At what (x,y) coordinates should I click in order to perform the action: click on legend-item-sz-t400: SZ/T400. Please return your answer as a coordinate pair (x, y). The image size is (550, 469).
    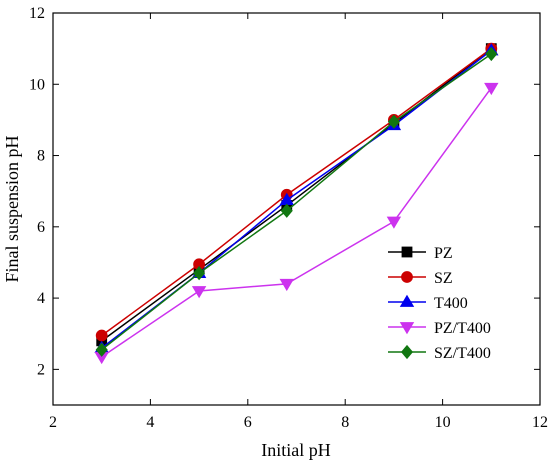
    Looking at the image, I should click on (439, 353).